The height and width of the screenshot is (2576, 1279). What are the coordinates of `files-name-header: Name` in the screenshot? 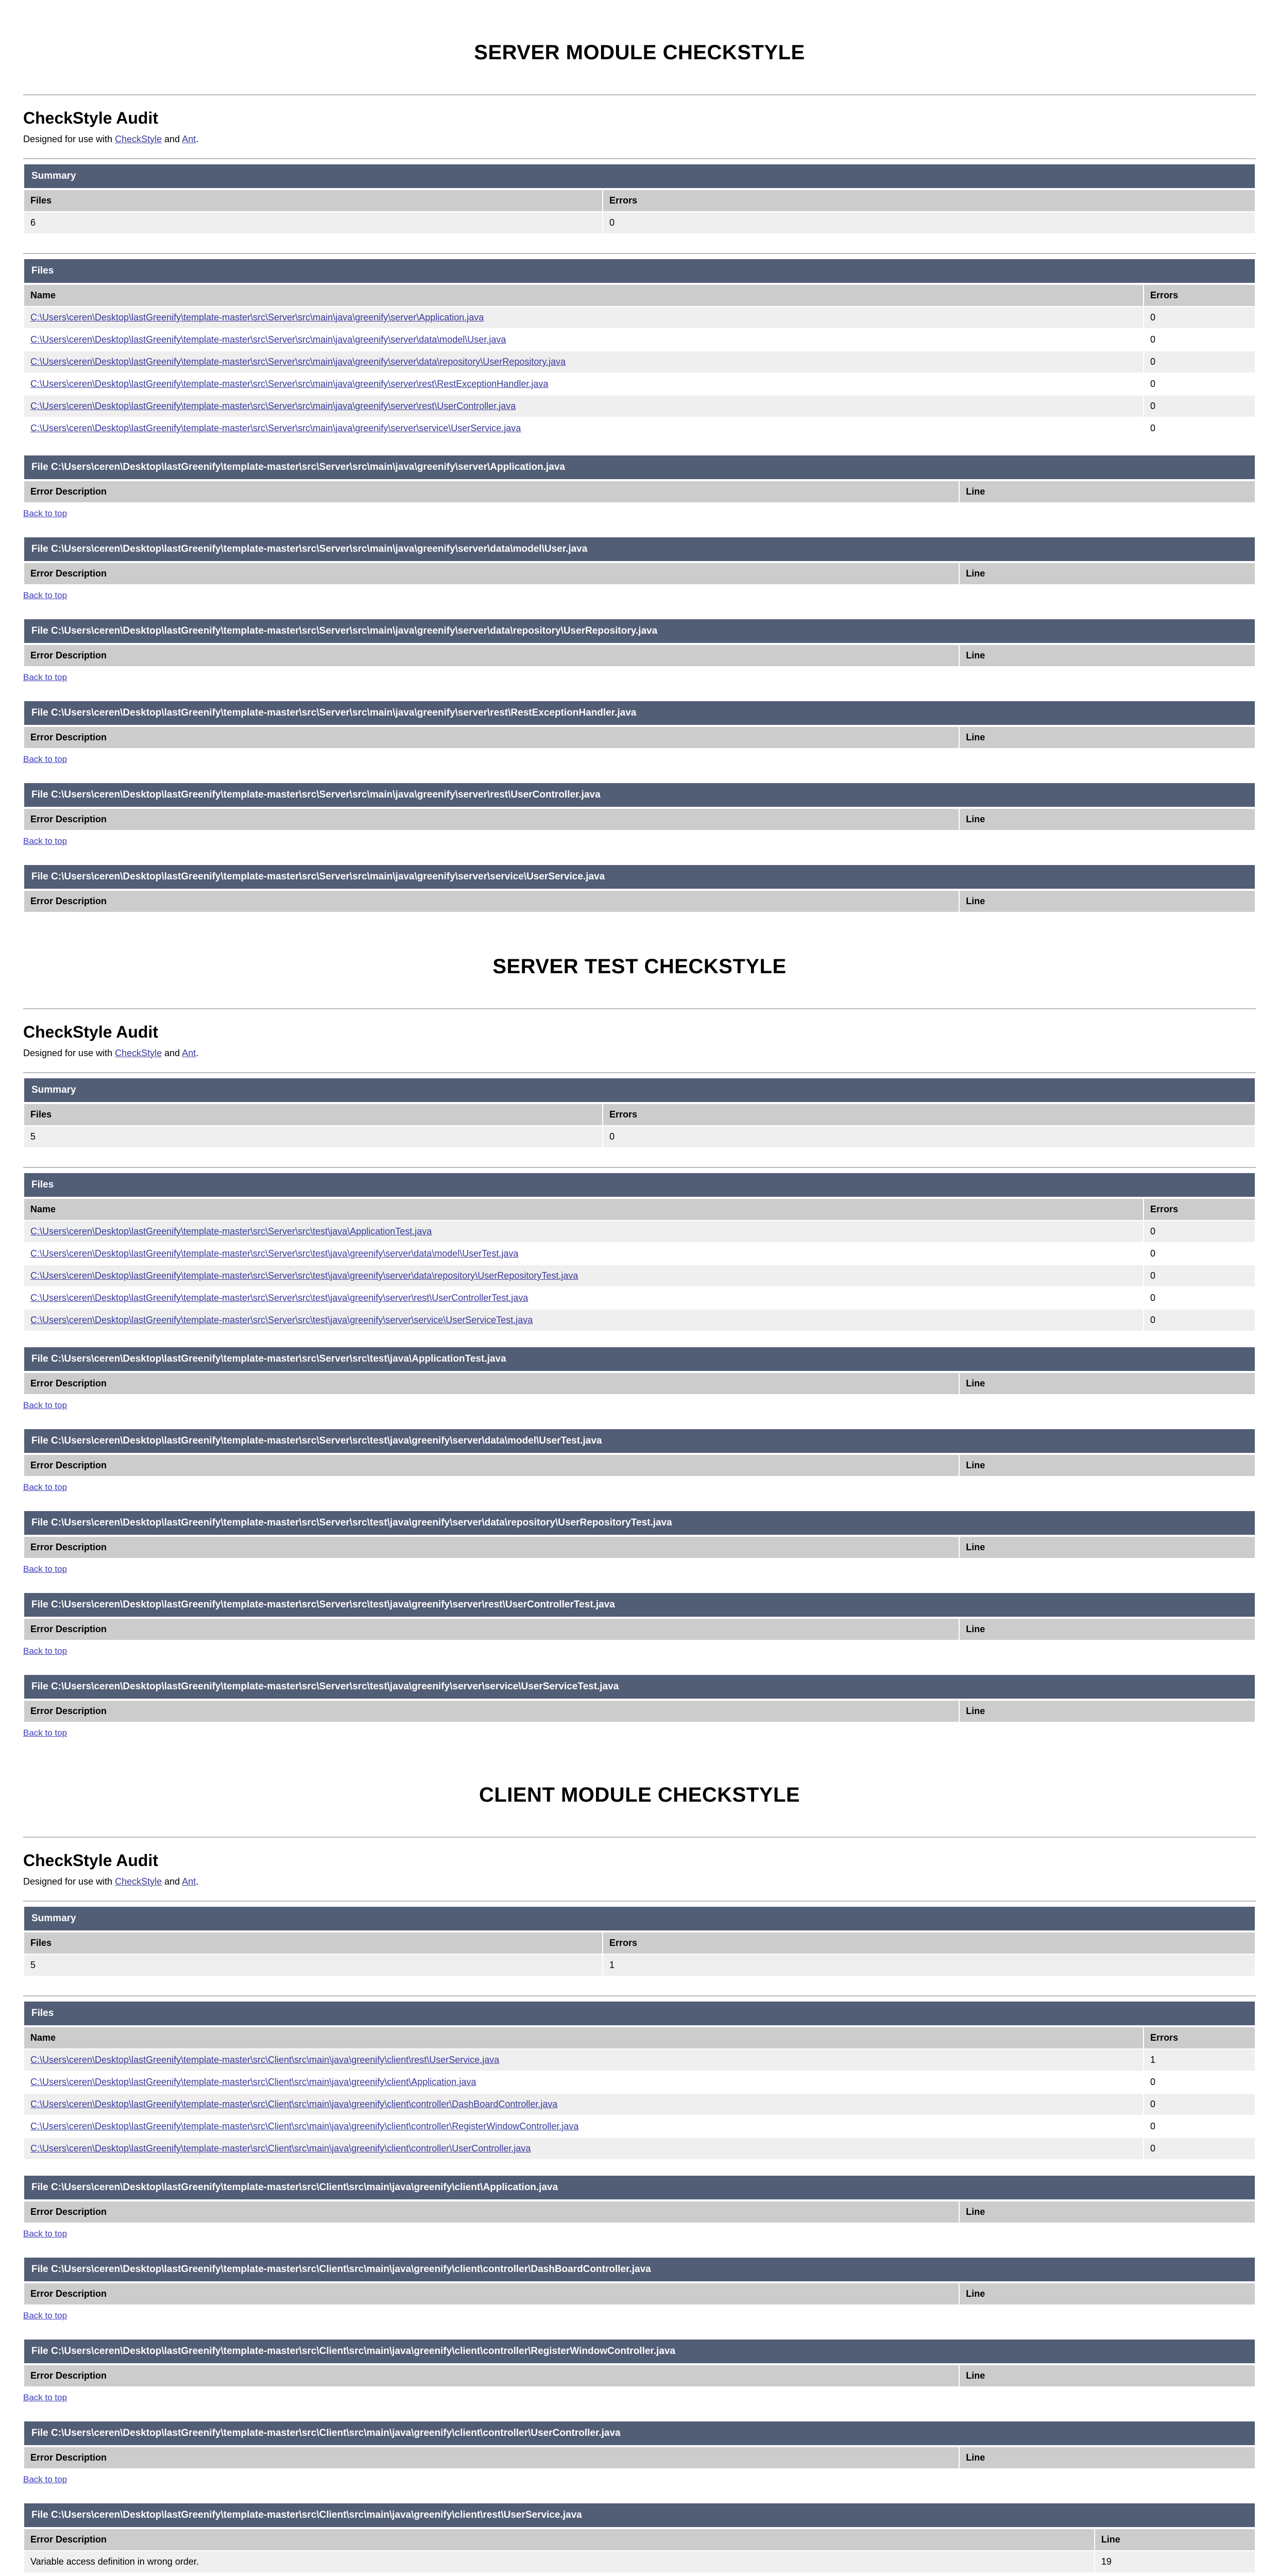 It's located at (584, 1209).